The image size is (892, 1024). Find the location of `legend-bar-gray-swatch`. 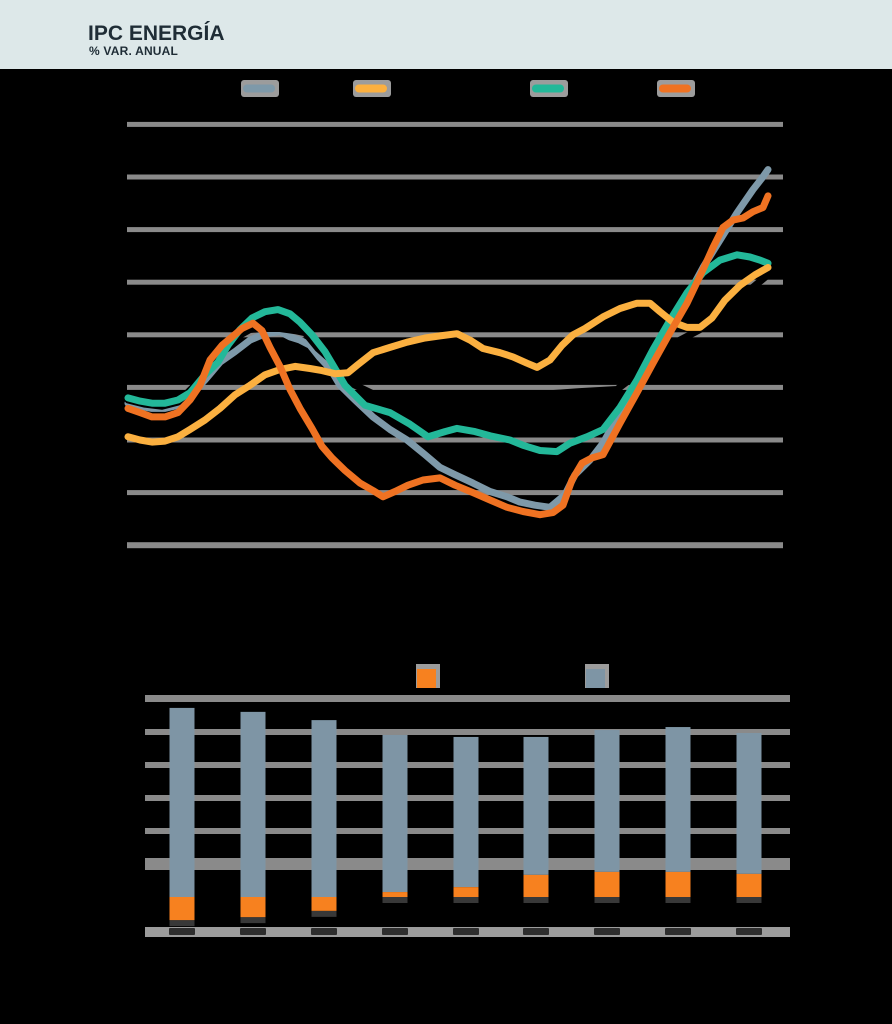

legend-bar-gray-swatch is located at coordinates (595, 678).